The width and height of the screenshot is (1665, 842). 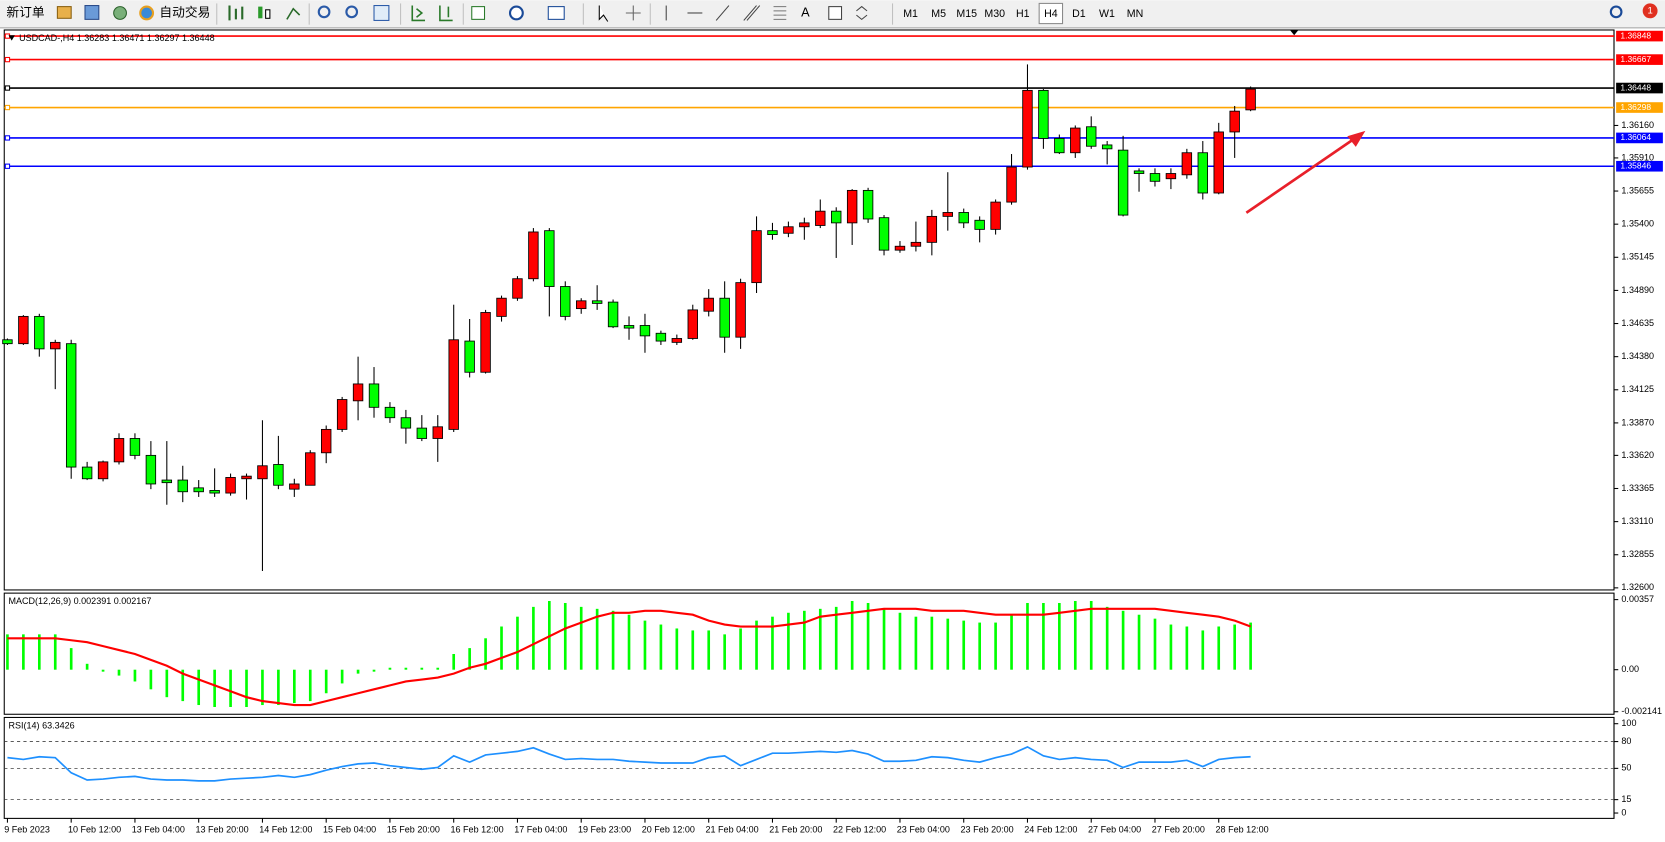 I want to click on cursor-icon, so click(x=603, y=13).